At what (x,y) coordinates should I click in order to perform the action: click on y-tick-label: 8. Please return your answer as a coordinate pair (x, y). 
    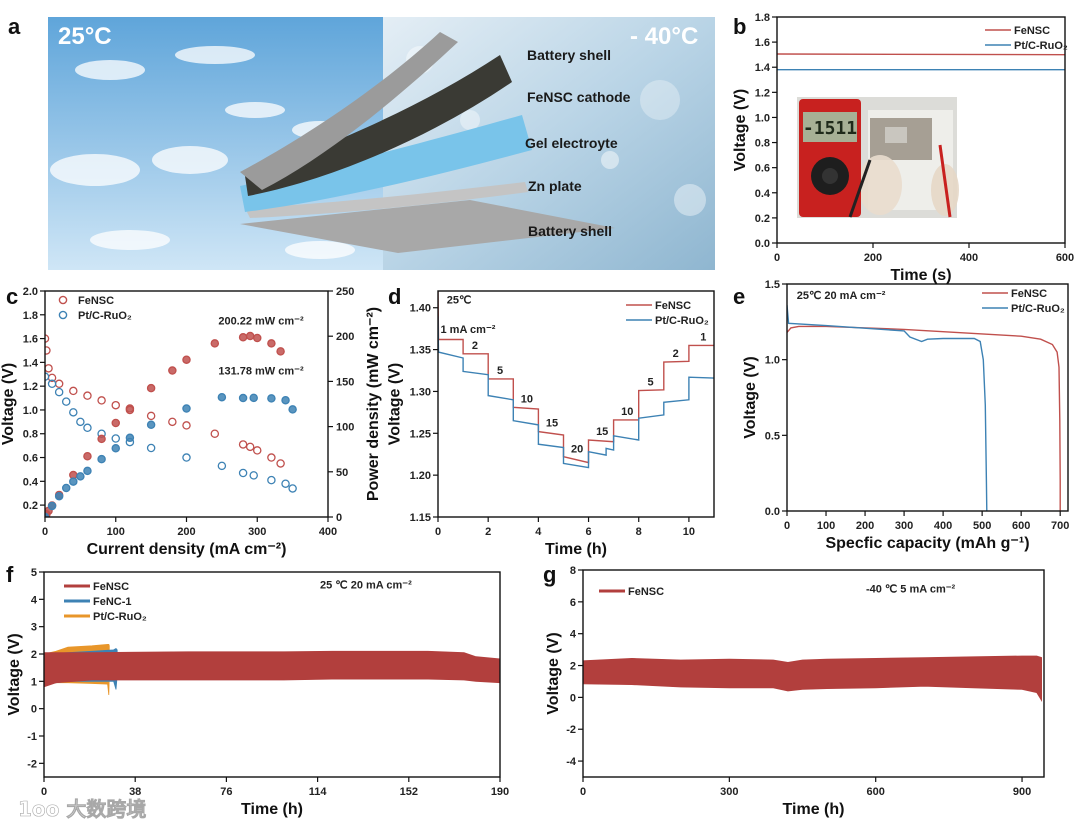
    Looking at the image, I should click on (573, 571).